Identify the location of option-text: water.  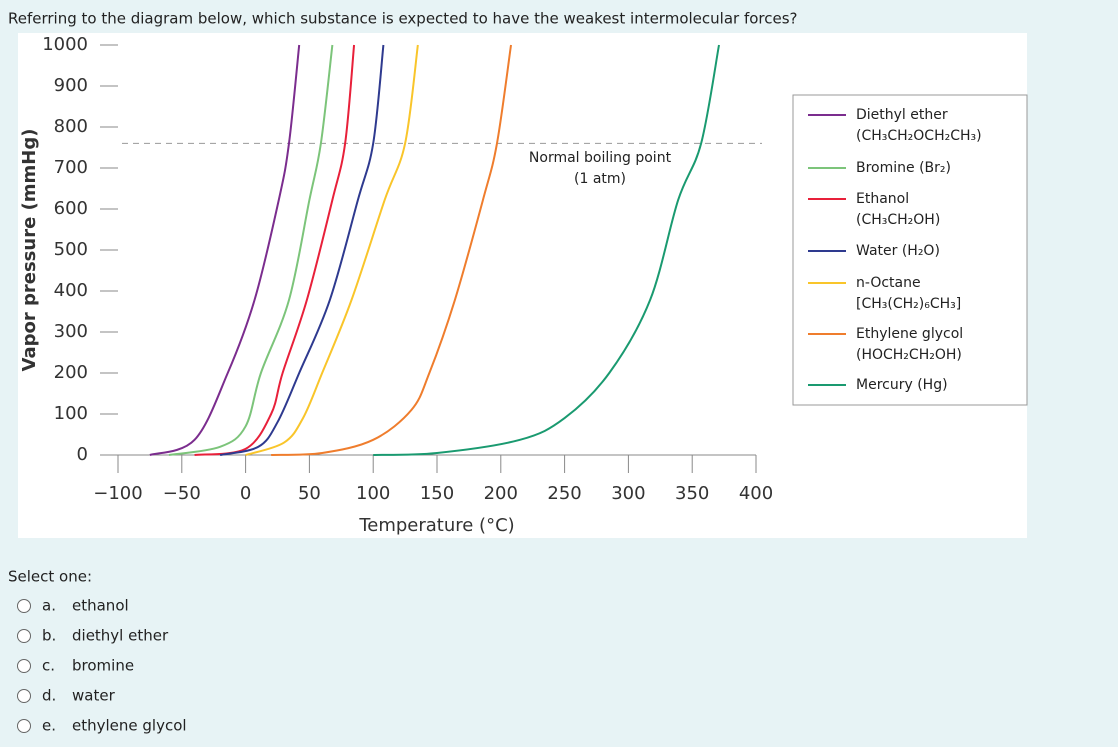
(94, 696).